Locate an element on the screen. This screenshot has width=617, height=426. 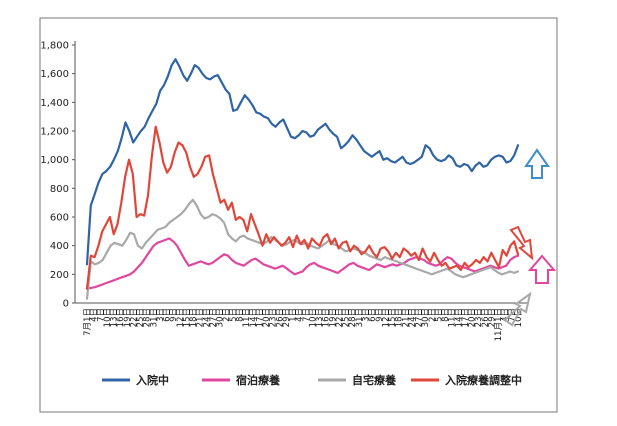
arrow-down-red-icon is located at coordinates (521, 243).